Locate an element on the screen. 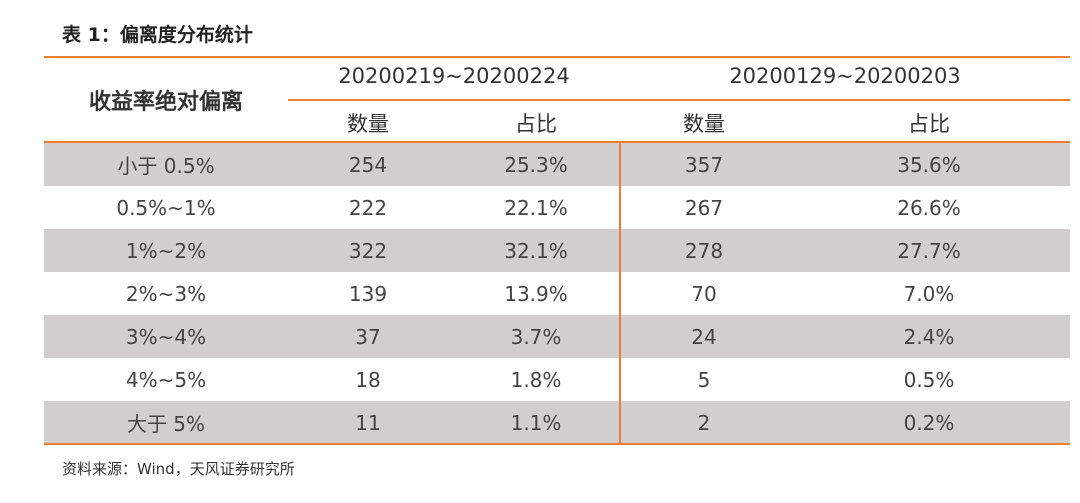 The height and width of the screenshot is (503, 1080). table-row: 4%~5% 18 1.8% 5 0.5% is located at coordinates (557, 379).